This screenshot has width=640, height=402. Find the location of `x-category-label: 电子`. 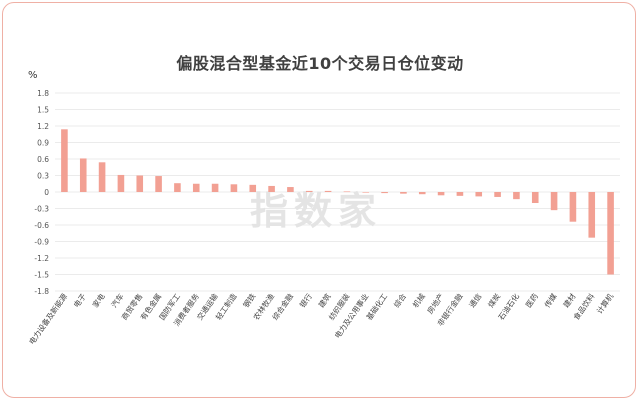

x-category-label: 电子 is located at coordinates (79, 300).